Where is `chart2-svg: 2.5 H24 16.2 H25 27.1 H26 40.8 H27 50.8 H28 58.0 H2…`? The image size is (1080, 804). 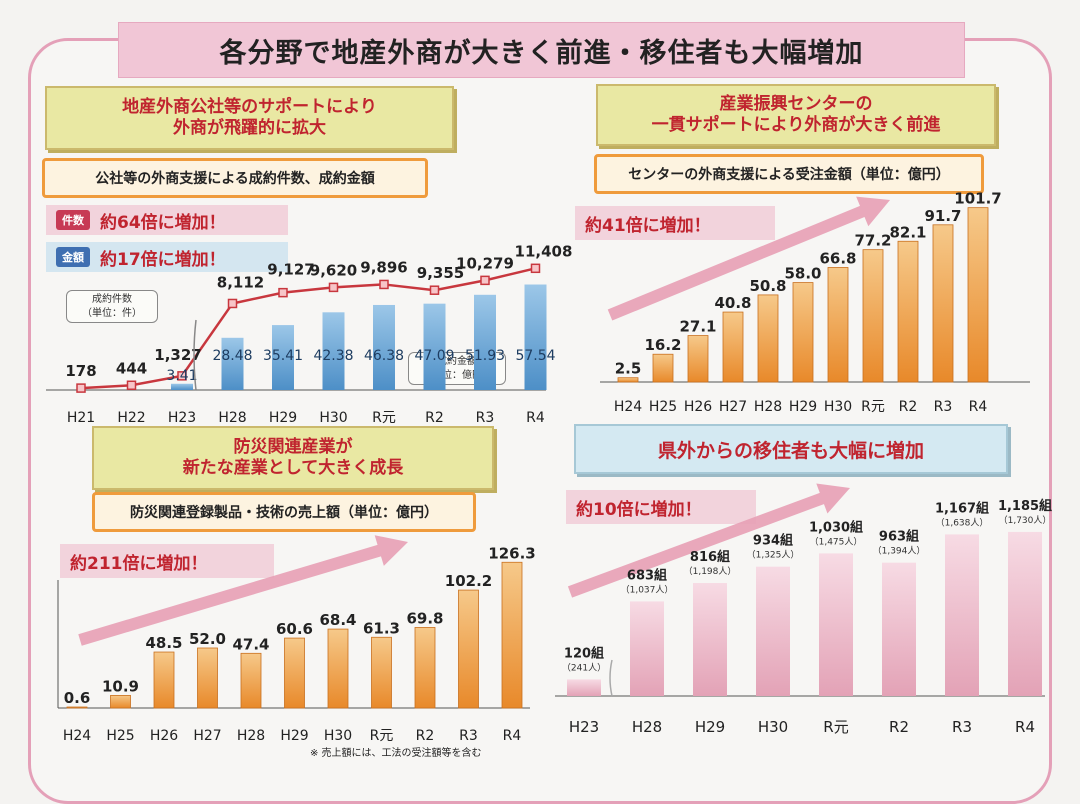
chart2-svg: 2.5 H24 16.2 H25 27.1 H26 40.8 H27 50.8 H28 58.0 H2… is located at coordinates (815, 302).